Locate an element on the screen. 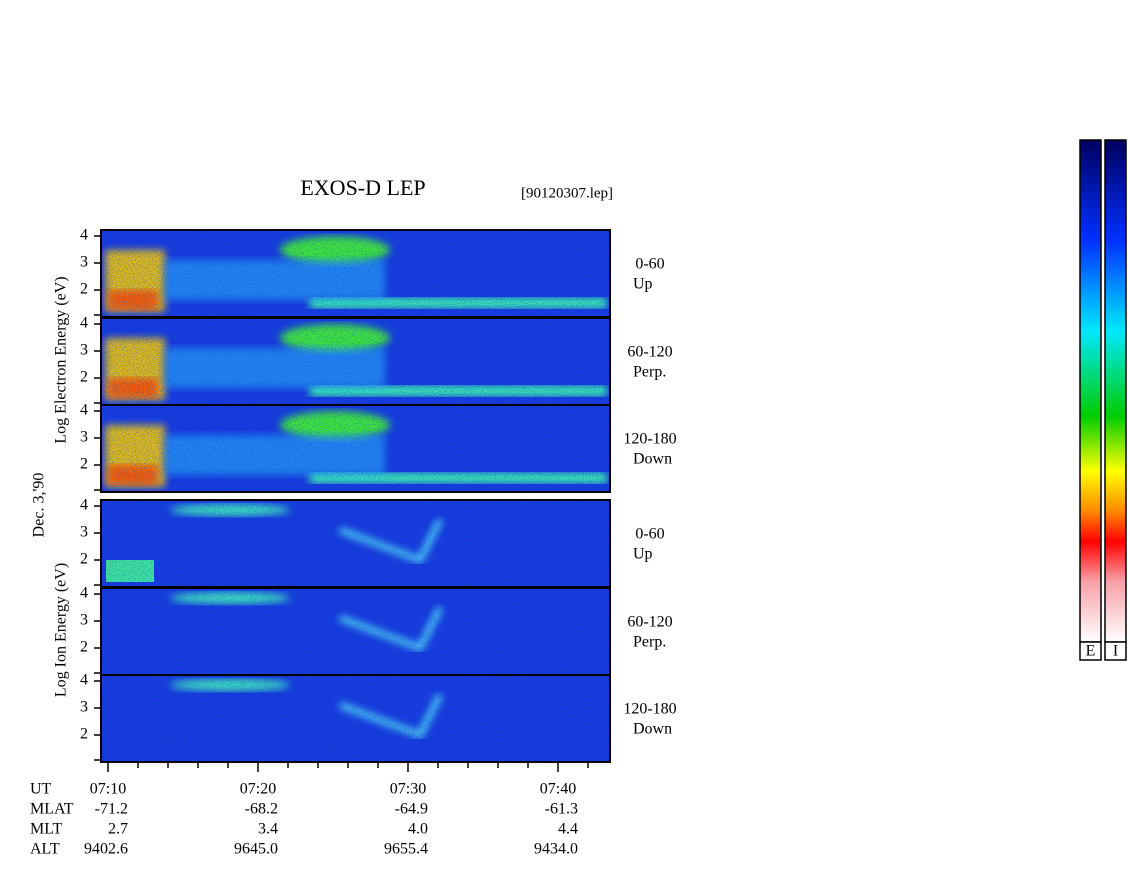  ephemeris-value: -68.2 is located at coordinates (261, 809).